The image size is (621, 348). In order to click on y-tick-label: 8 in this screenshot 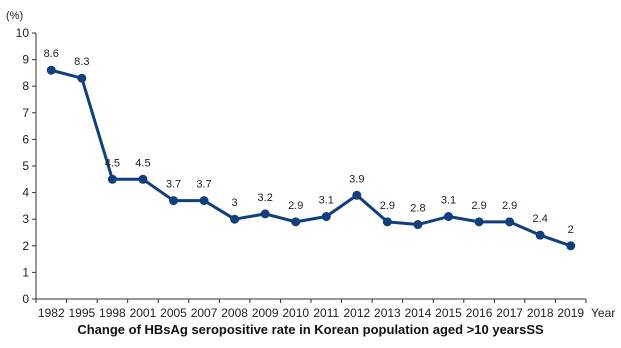, I will do `click(25, 86)`.